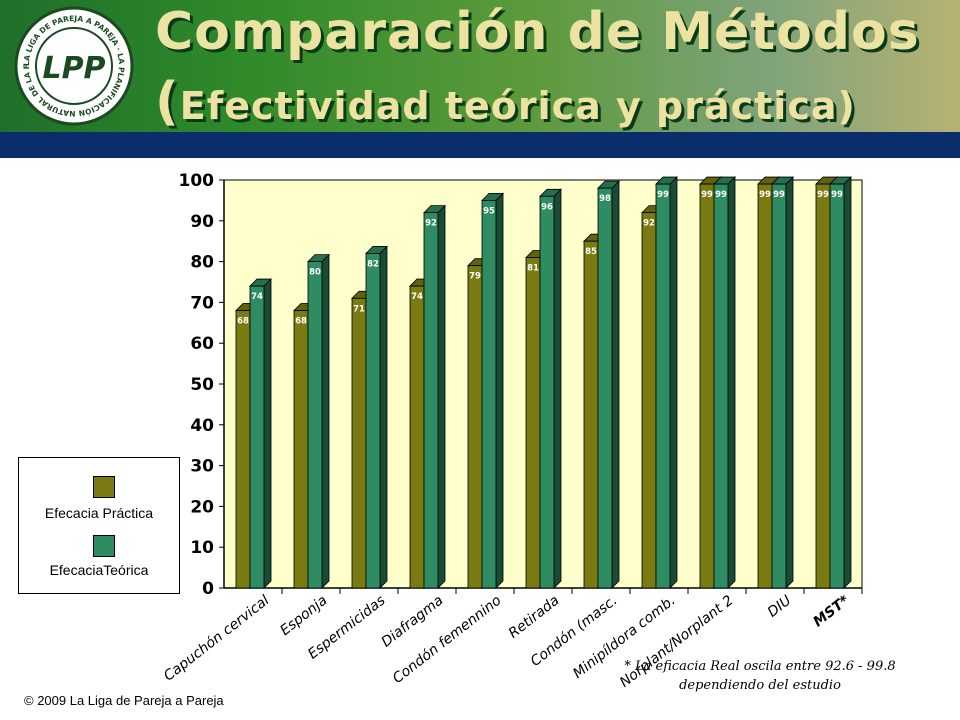 The image size is (960, 720). I want to click on y-tick-label: 70, so click(202, 303).